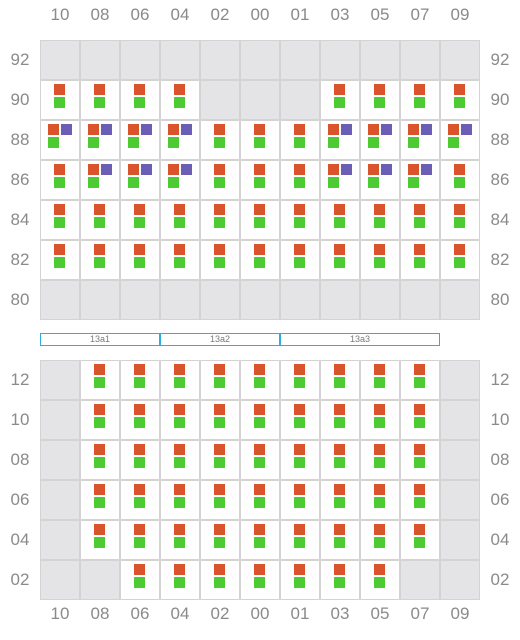 The width and height of the screenshot is (520, 640). What do you see at coordinates (100, 339) in the screenshot?
I see `zone-13a1: 13a1` at bounding box center [100, 339].